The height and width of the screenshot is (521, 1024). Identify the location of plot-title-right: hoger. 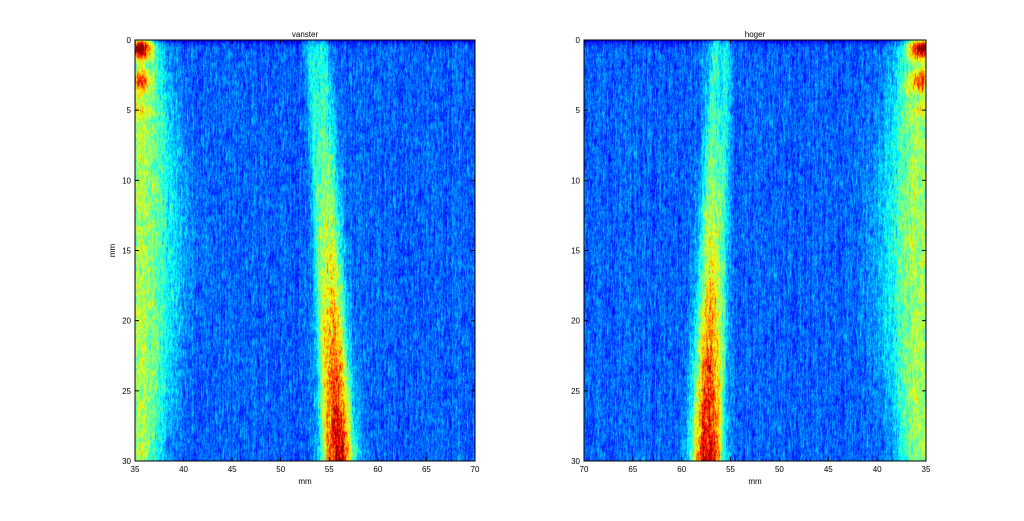
(755, 34).